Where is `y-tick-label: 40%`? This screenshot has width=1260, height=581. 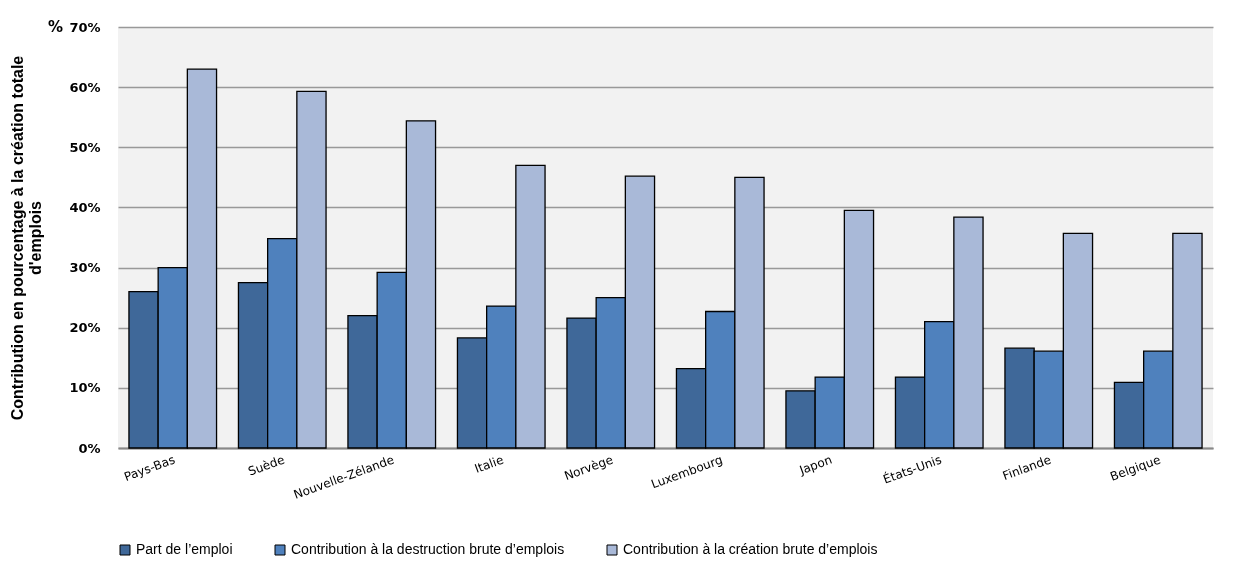
y-tick-label: 40% is located at coordinates (85, 207).